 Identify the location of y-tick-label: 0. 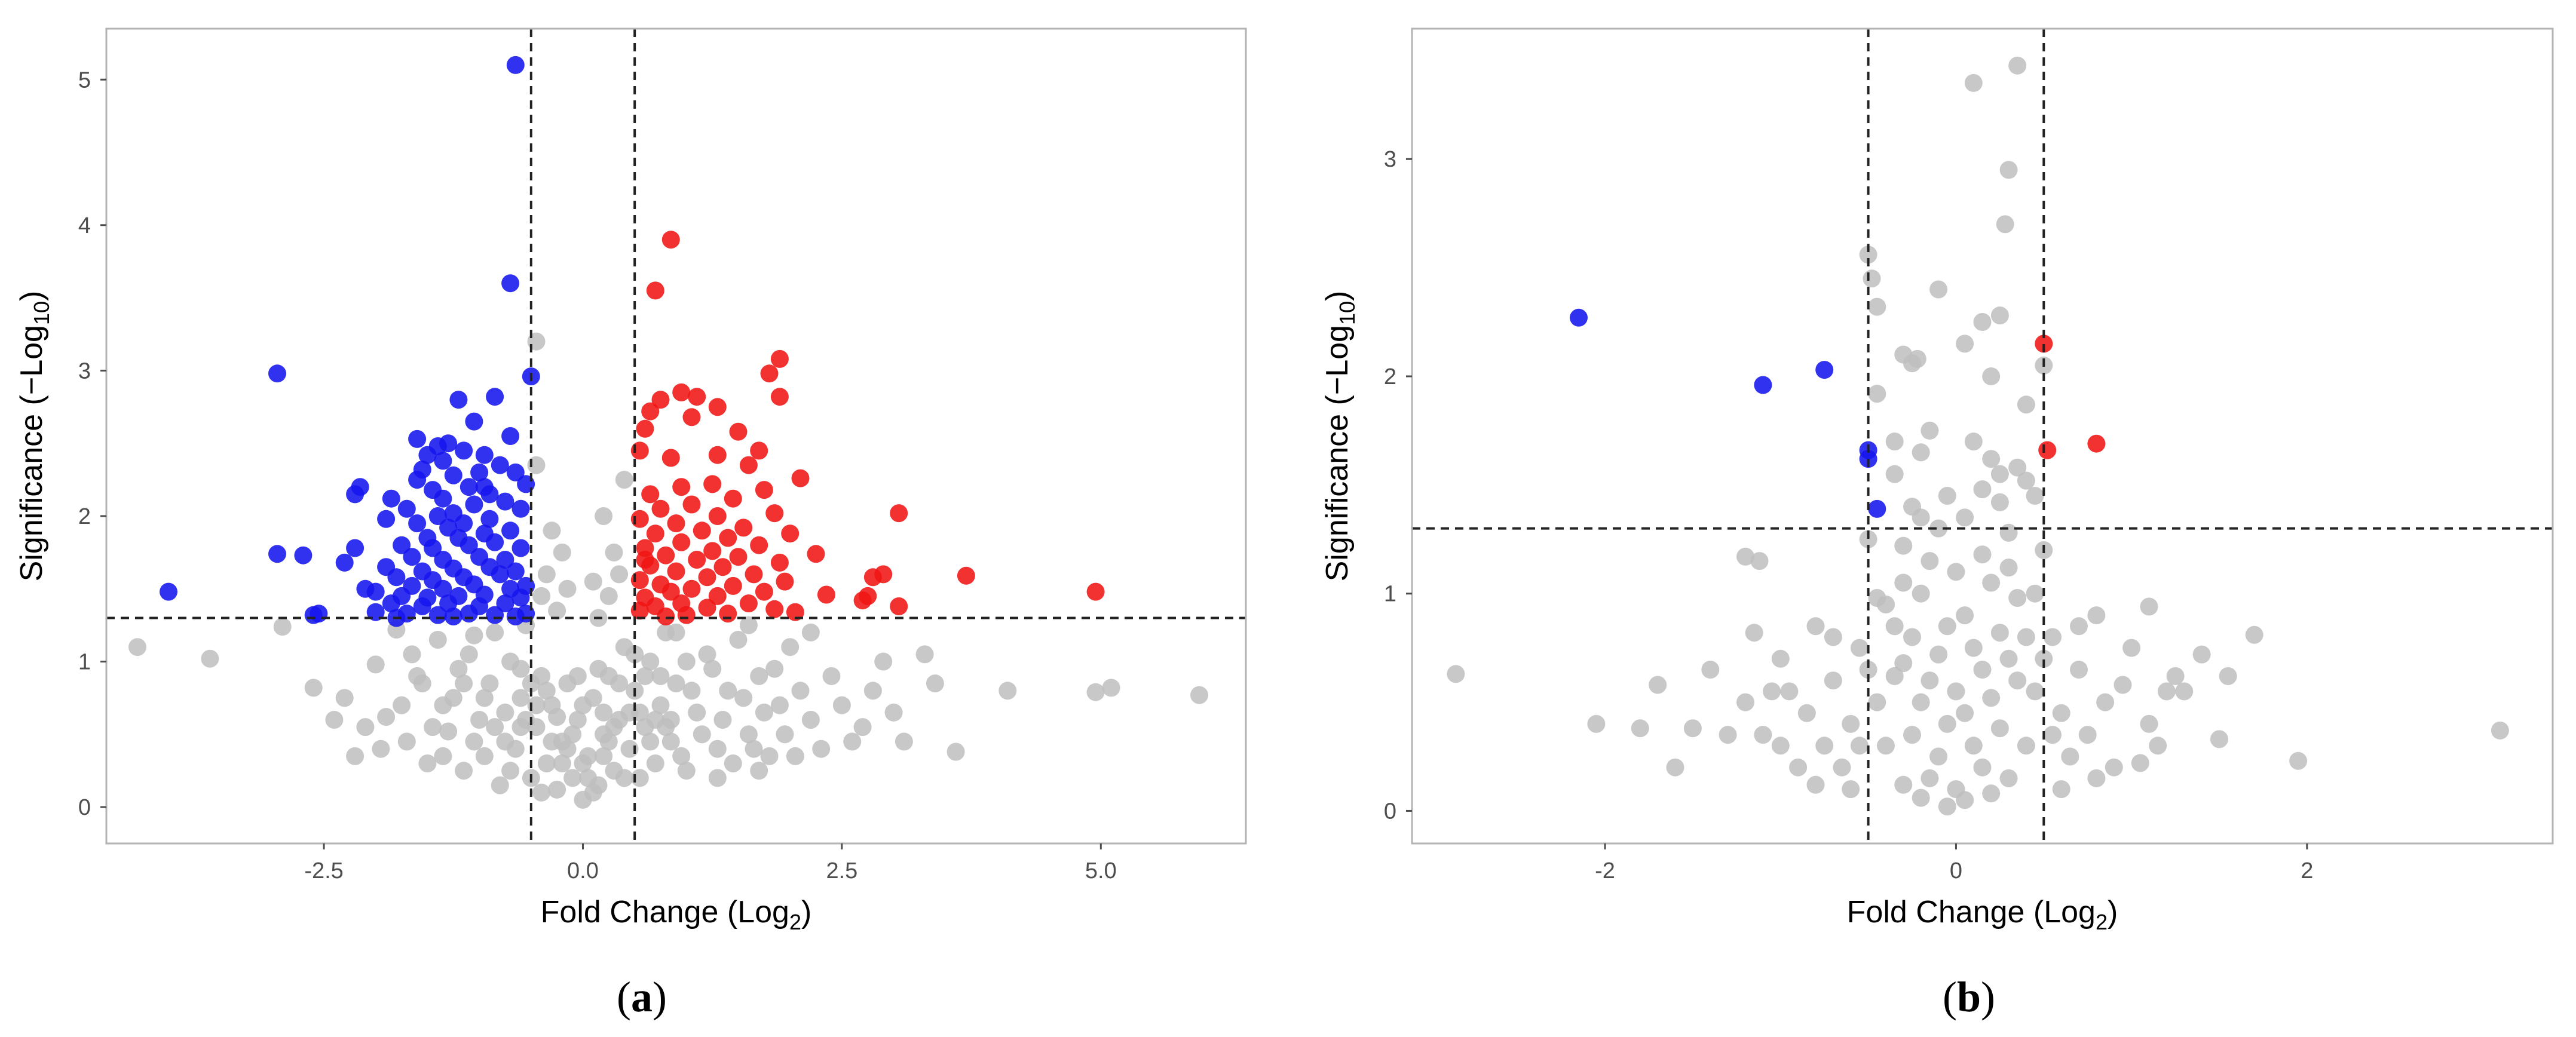
(1390, 811).